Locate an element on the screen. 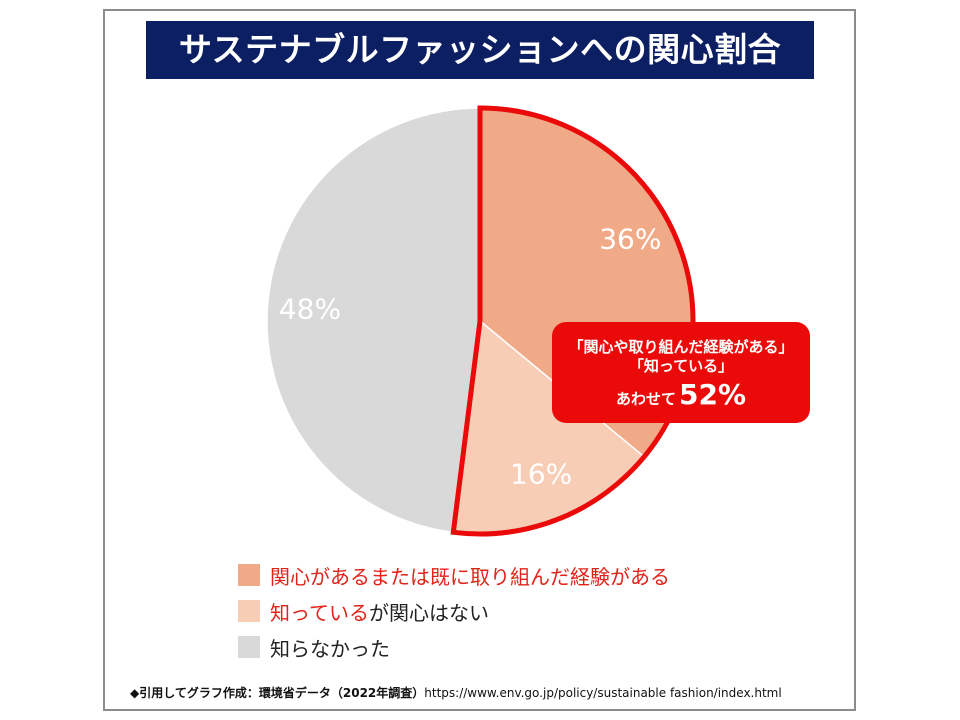 Image resolution: width=960 pixels, height=720 pixels. legend-label-rest: 知らなかった is located at coordinates (330, 648).